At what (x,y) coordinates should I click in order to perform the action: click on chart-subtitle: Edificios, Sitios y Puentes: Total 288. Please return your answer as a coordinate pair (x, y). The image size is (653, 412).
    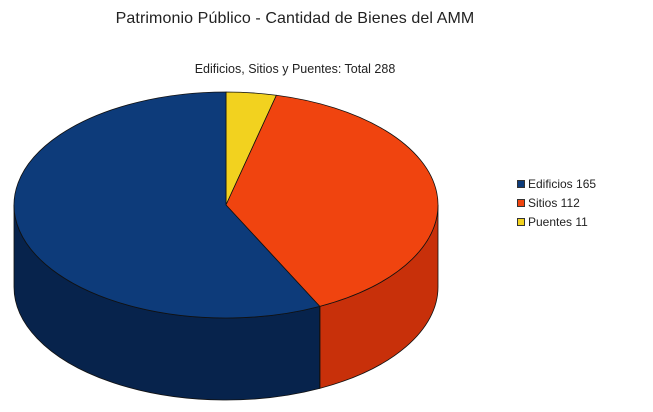
    Looking at the image, I should click on (295, 69).